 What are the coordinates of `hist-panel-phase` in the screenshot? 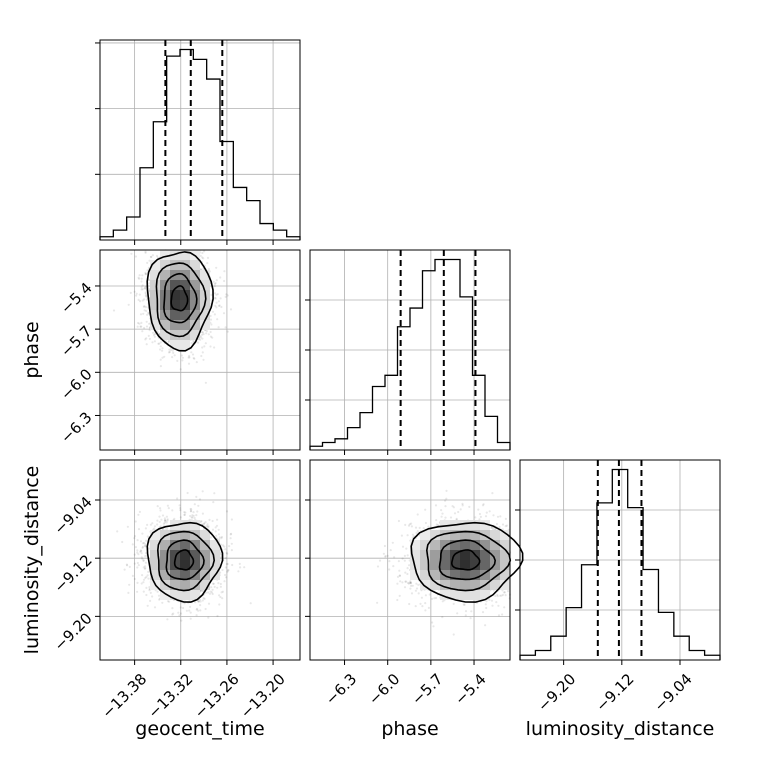 It's located at (408, 352).